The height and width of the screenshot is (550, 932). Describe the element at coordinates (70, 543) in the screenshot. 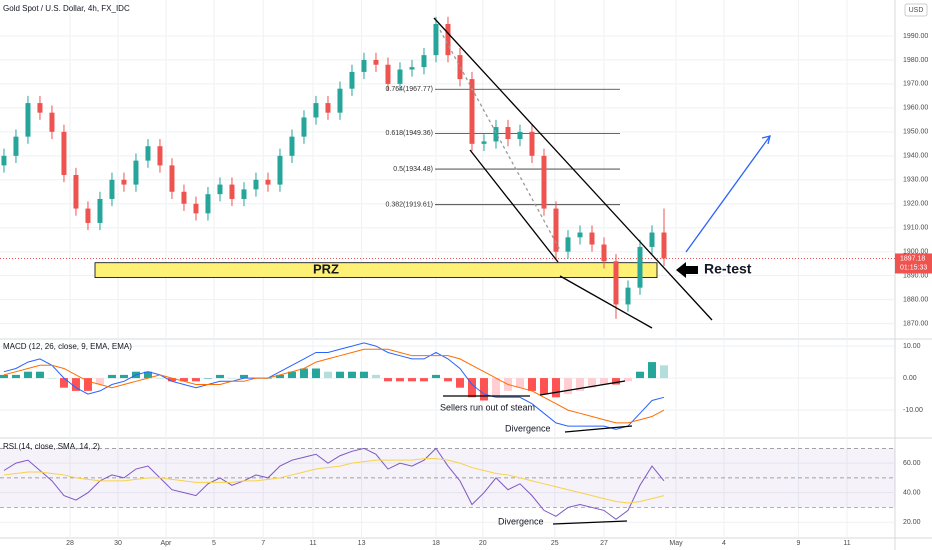

I see `x-tick-label: 28` at that location.